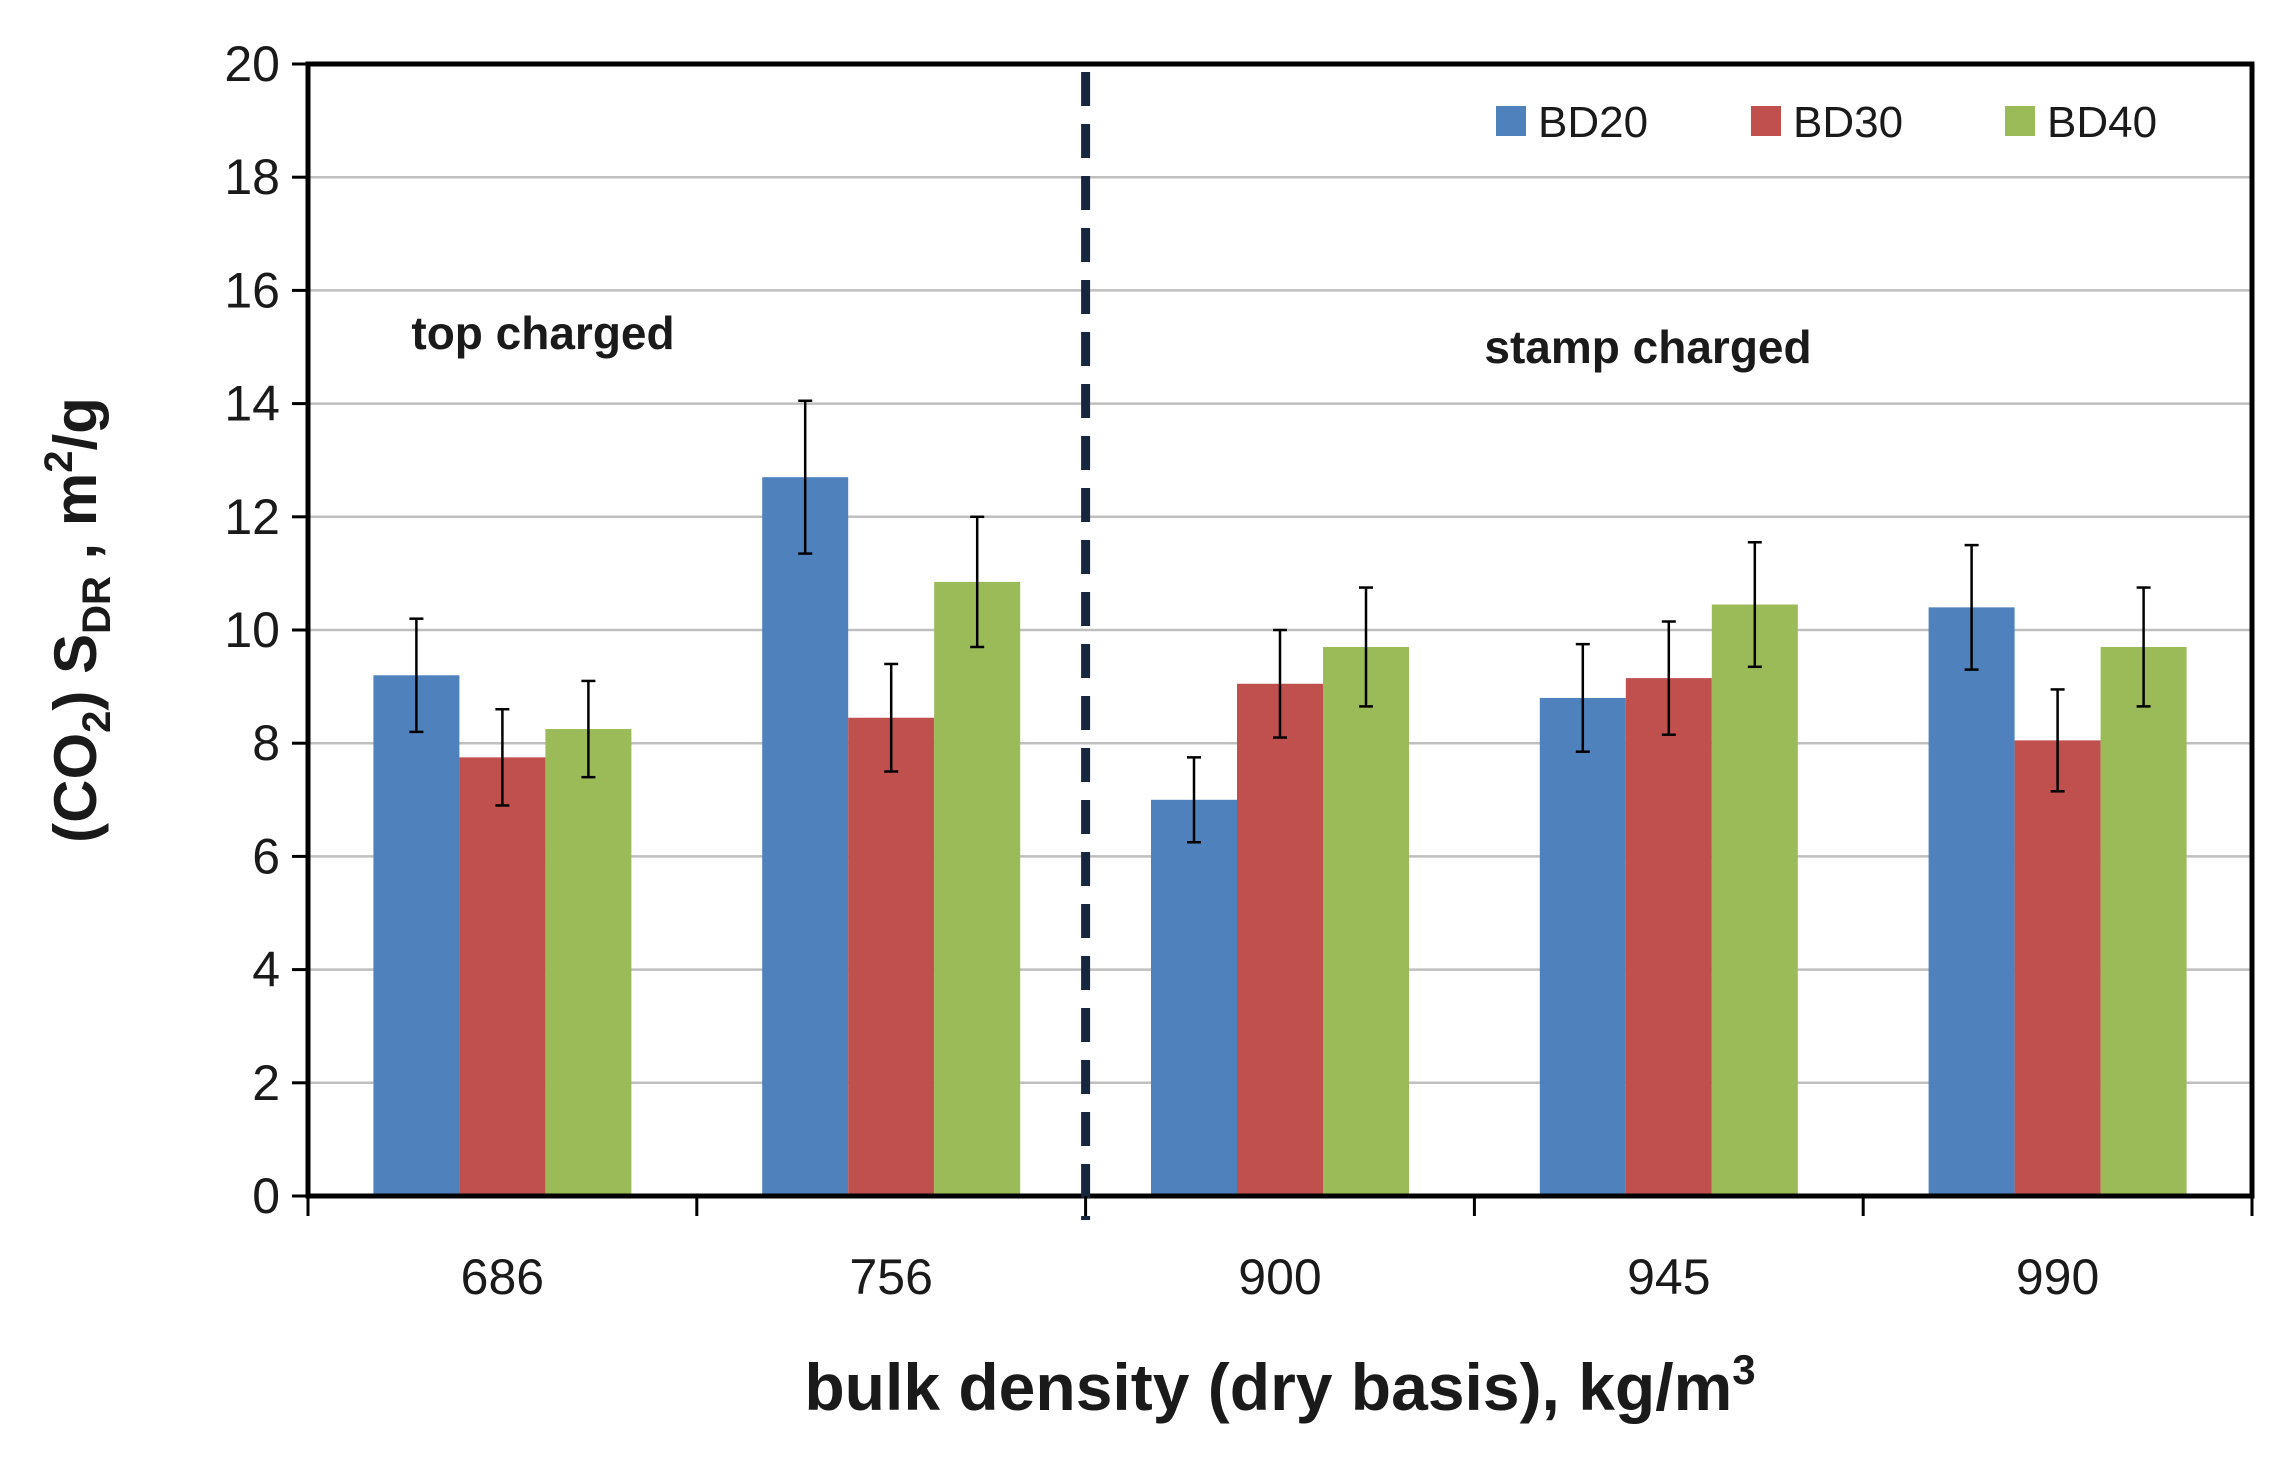  What do you see at coordinates (252, 404) in the screenshot?
I see `y-tick-label: 14` at bounding box center [252, 404].